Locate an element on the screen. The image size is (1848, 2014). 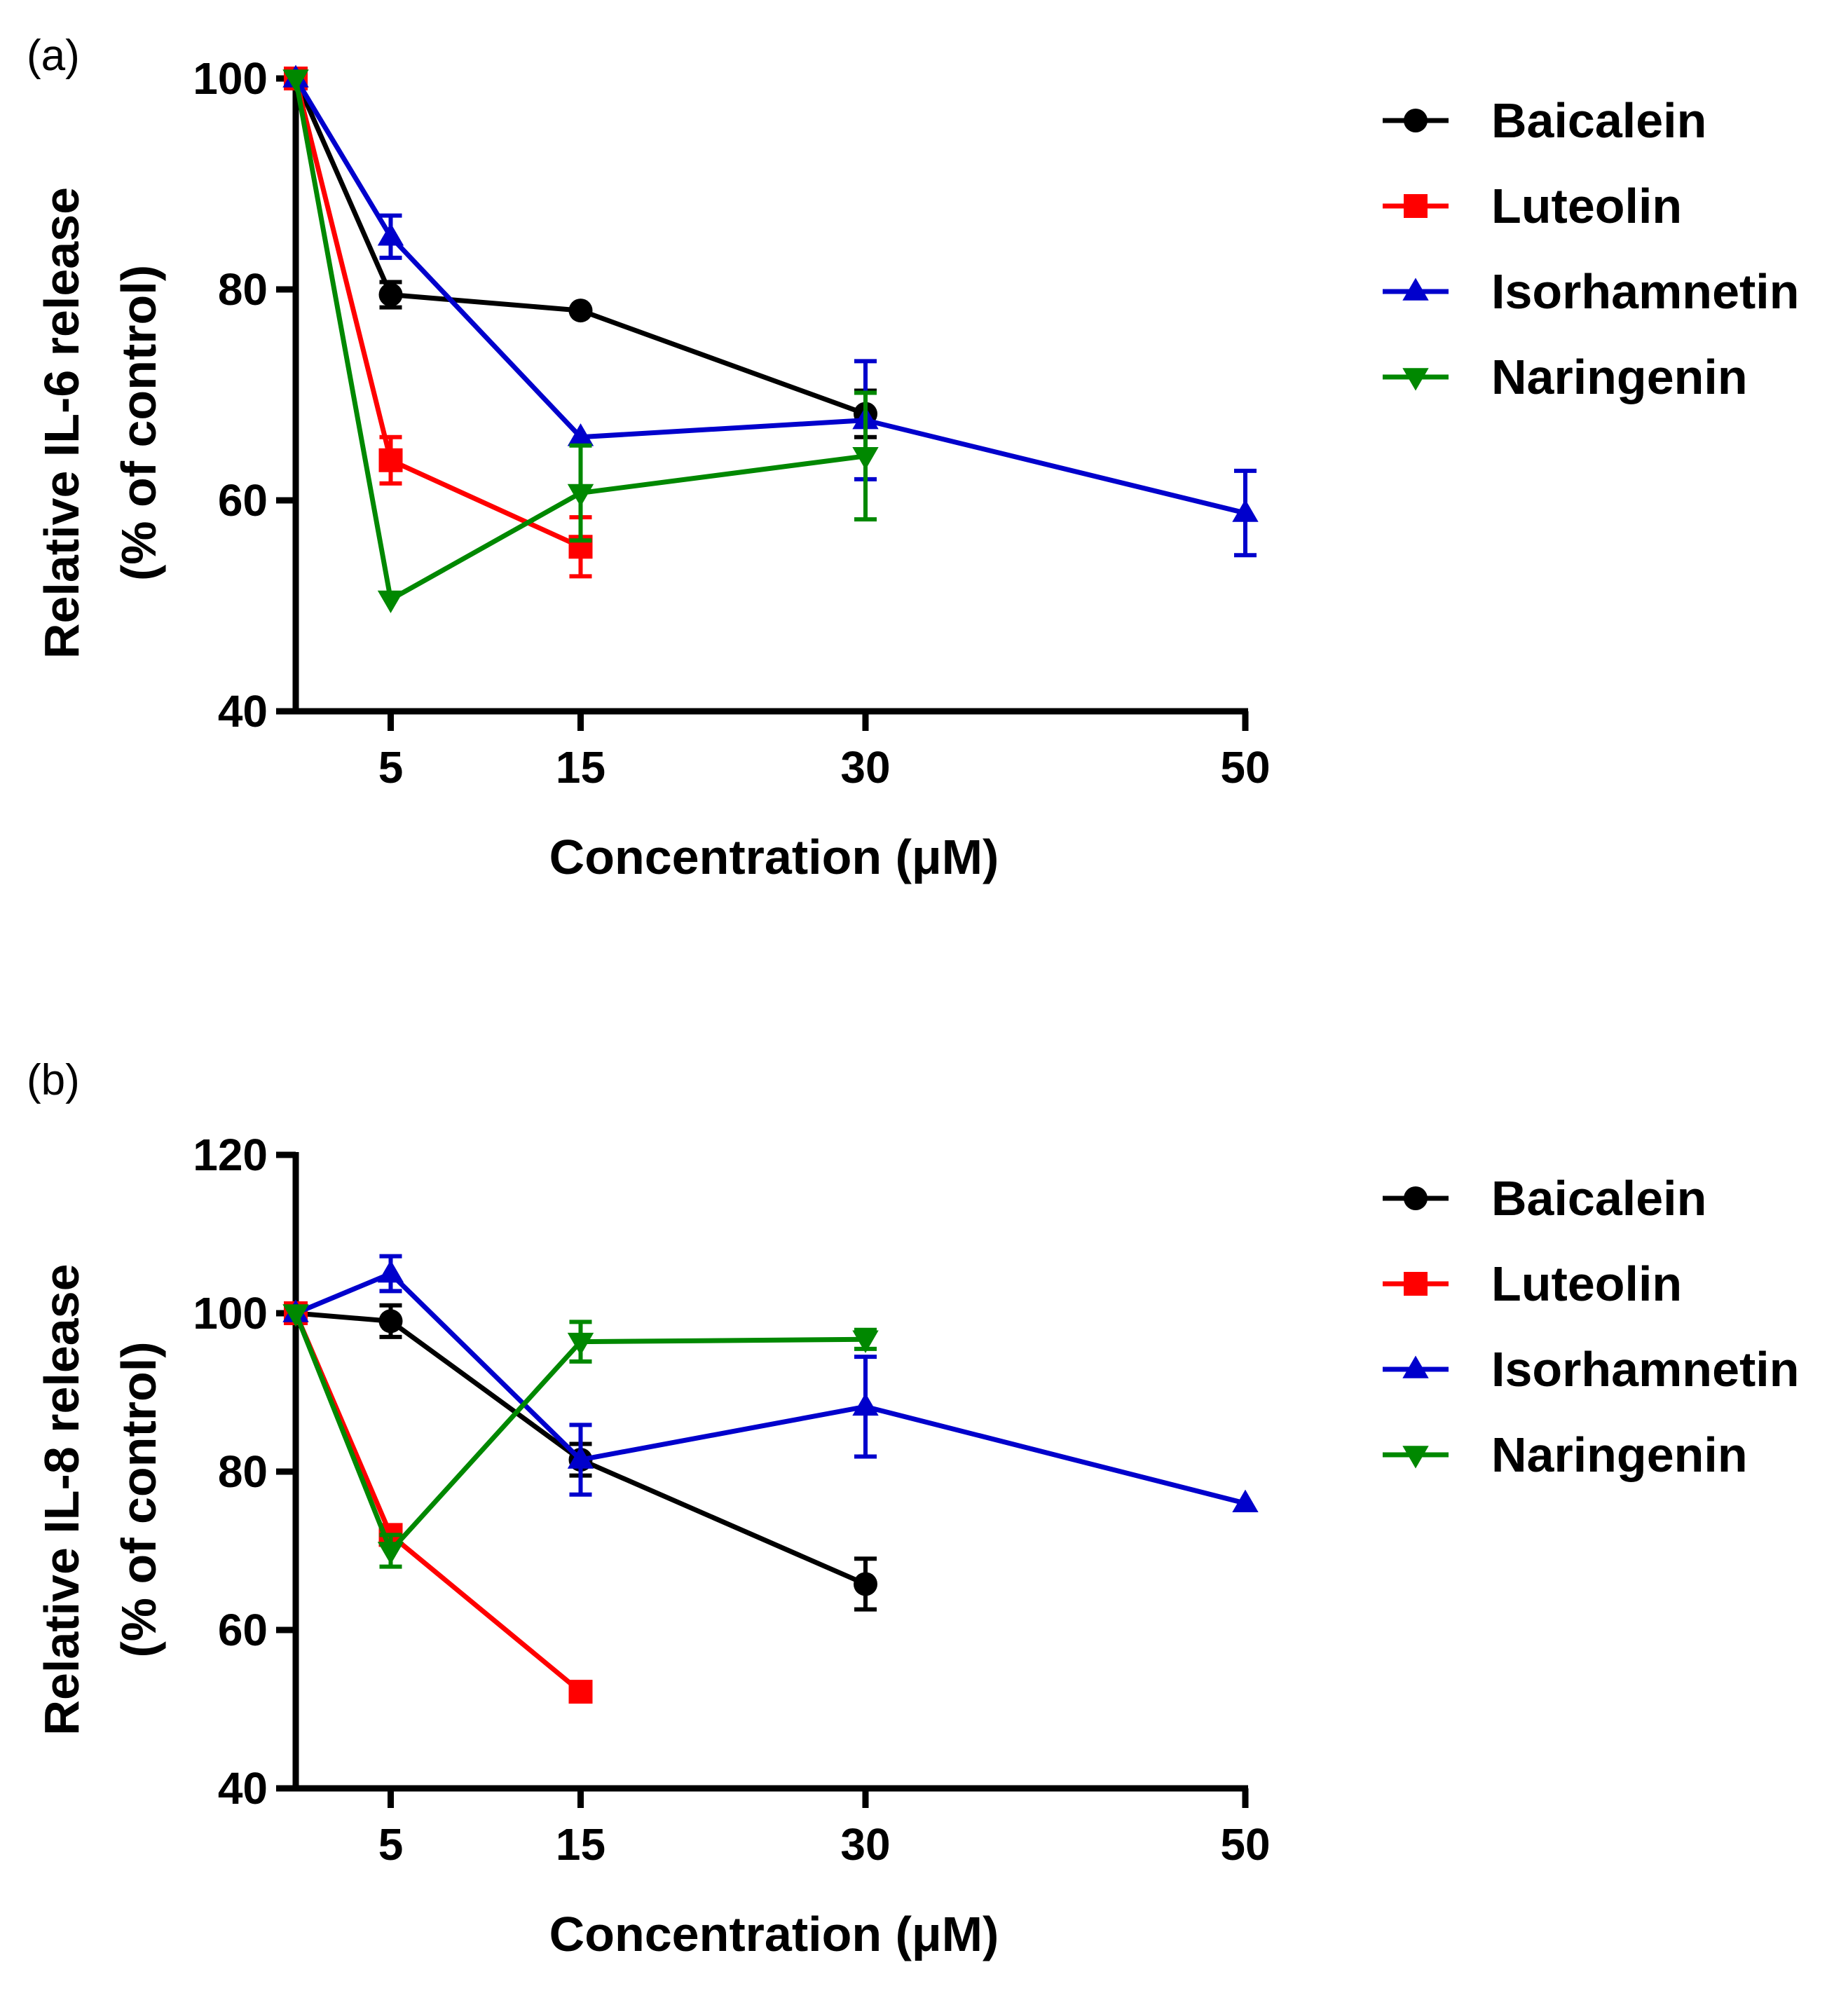
y-tick-label: 120 is located at coordinates (231, 1155).